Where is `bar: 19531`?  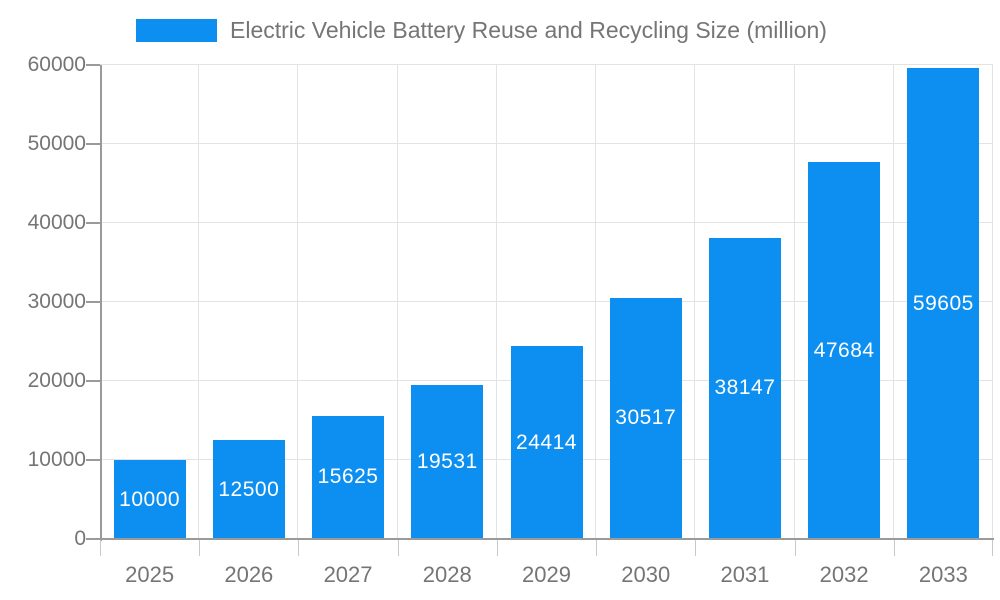
bar: 19531 is located at coordinates (447, 461).